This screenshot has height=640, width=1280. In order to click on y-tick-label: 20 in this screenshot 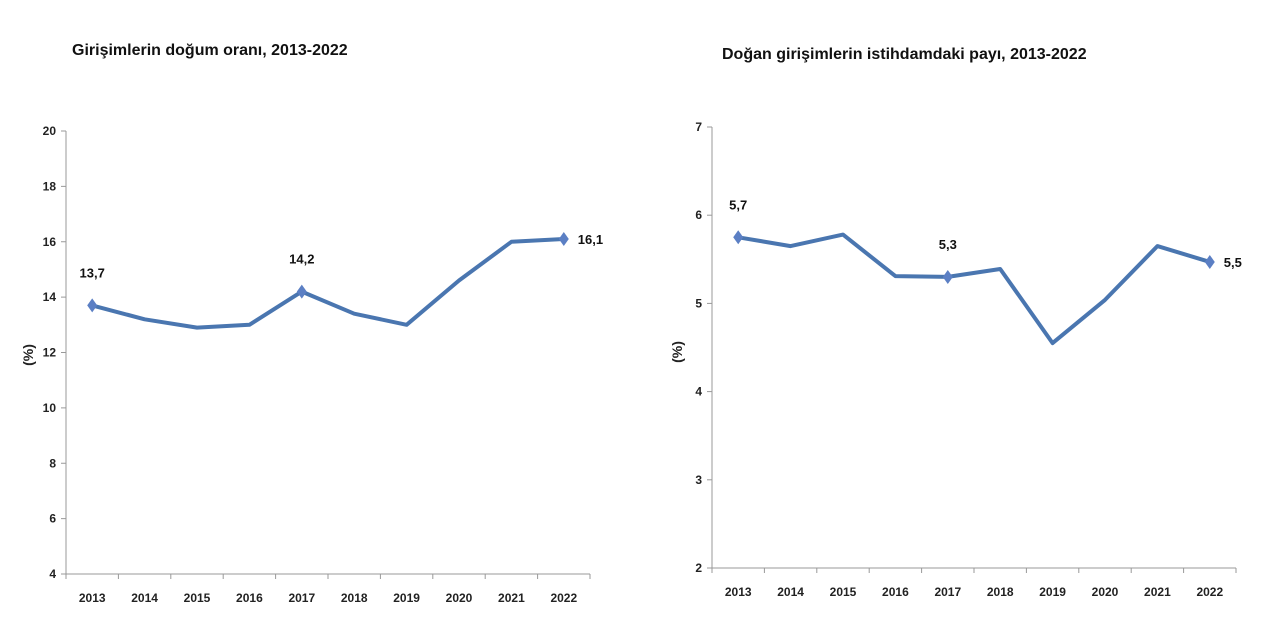, I will do `click(50, 131)`.